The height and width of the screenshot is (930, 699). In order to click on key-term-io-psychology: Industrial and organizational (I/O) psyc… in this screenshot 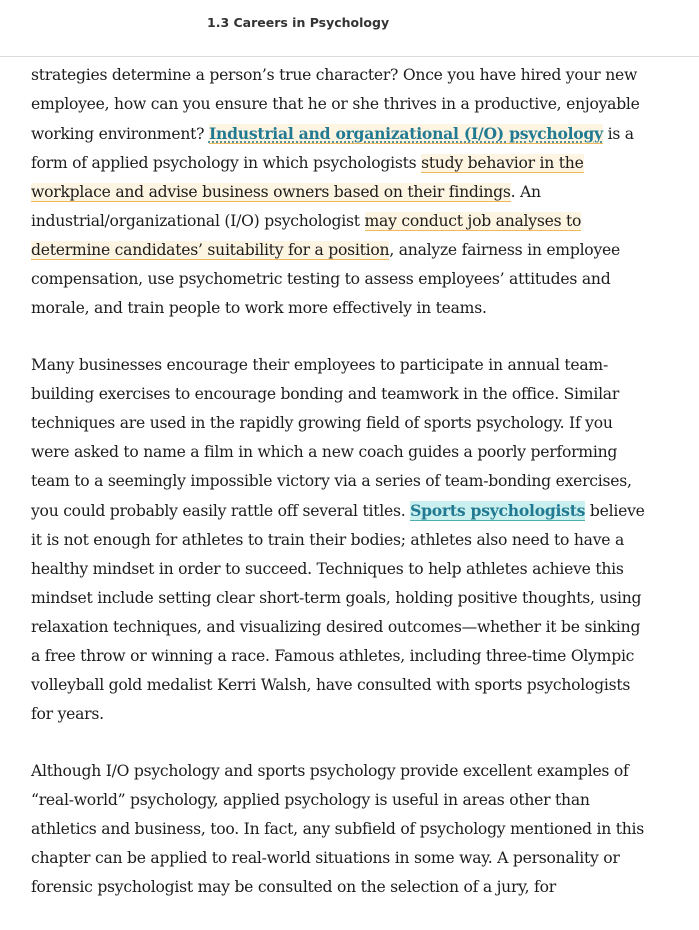, I will do `click(405, 134)`.